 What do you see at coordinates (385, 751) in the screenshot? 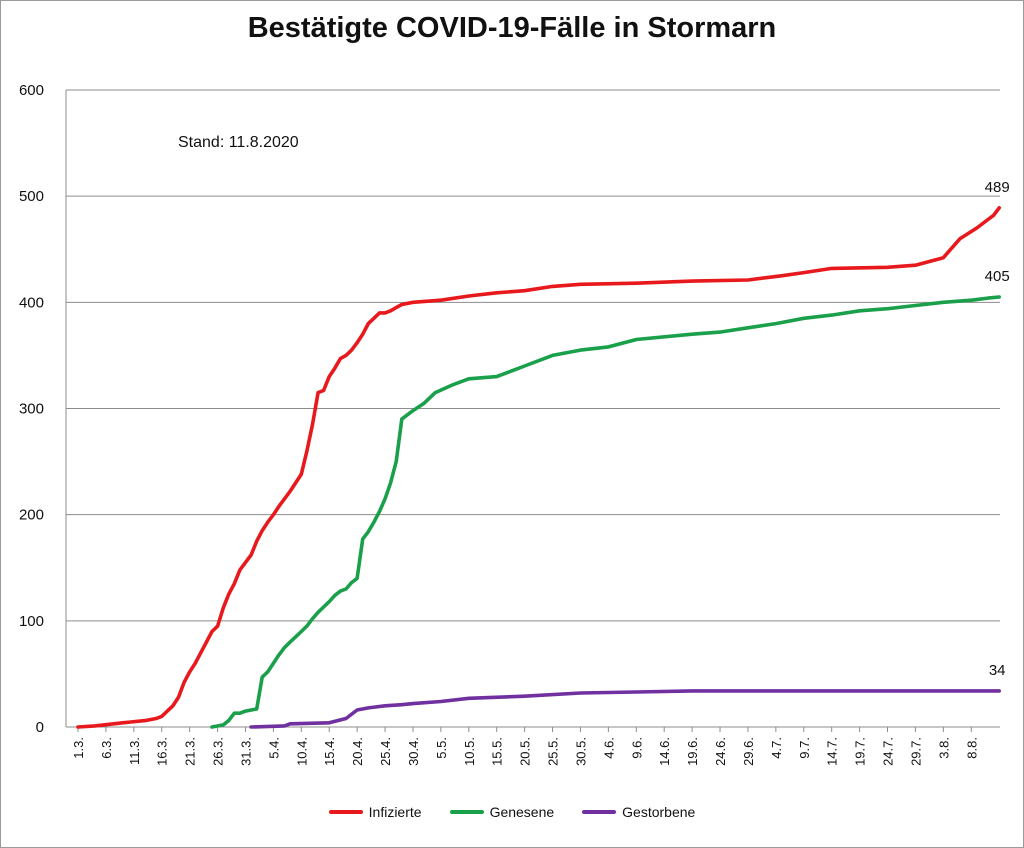
I see `x-tick-label: 25.4.` at bounding box center [385, 751].